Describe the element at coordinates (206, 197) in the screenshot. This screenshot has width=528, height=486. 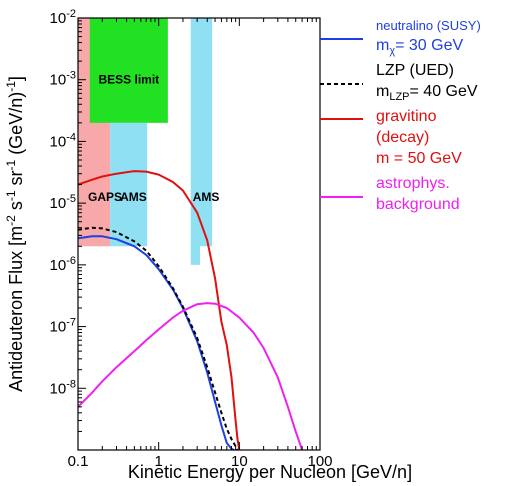
I see `region-label-3: AMS` at that location.